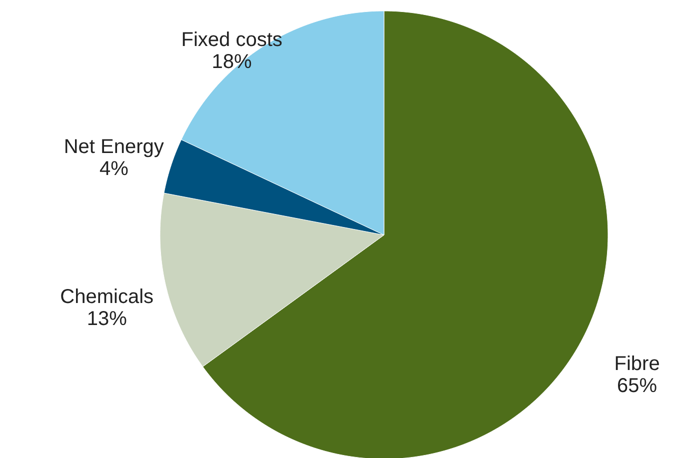 This screenshot has width=683, height=458. What do you see at coordinates (107, 319) in the screenshot?
I see `data-label: 13%` at bounding box center [107, 319].